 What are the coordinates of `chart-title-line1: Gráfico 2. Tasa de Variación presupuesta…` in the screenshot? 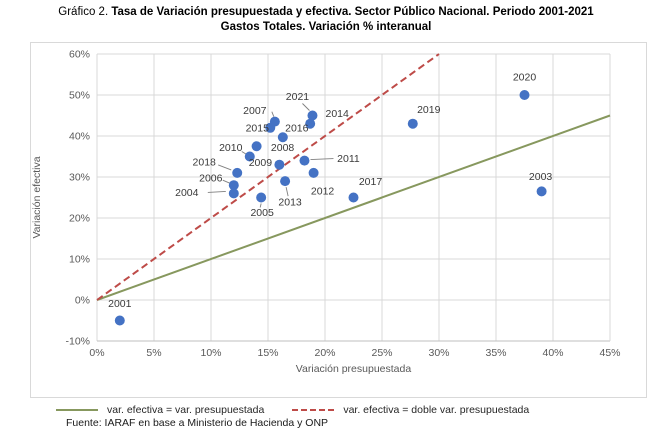 It's located at (326, 12).